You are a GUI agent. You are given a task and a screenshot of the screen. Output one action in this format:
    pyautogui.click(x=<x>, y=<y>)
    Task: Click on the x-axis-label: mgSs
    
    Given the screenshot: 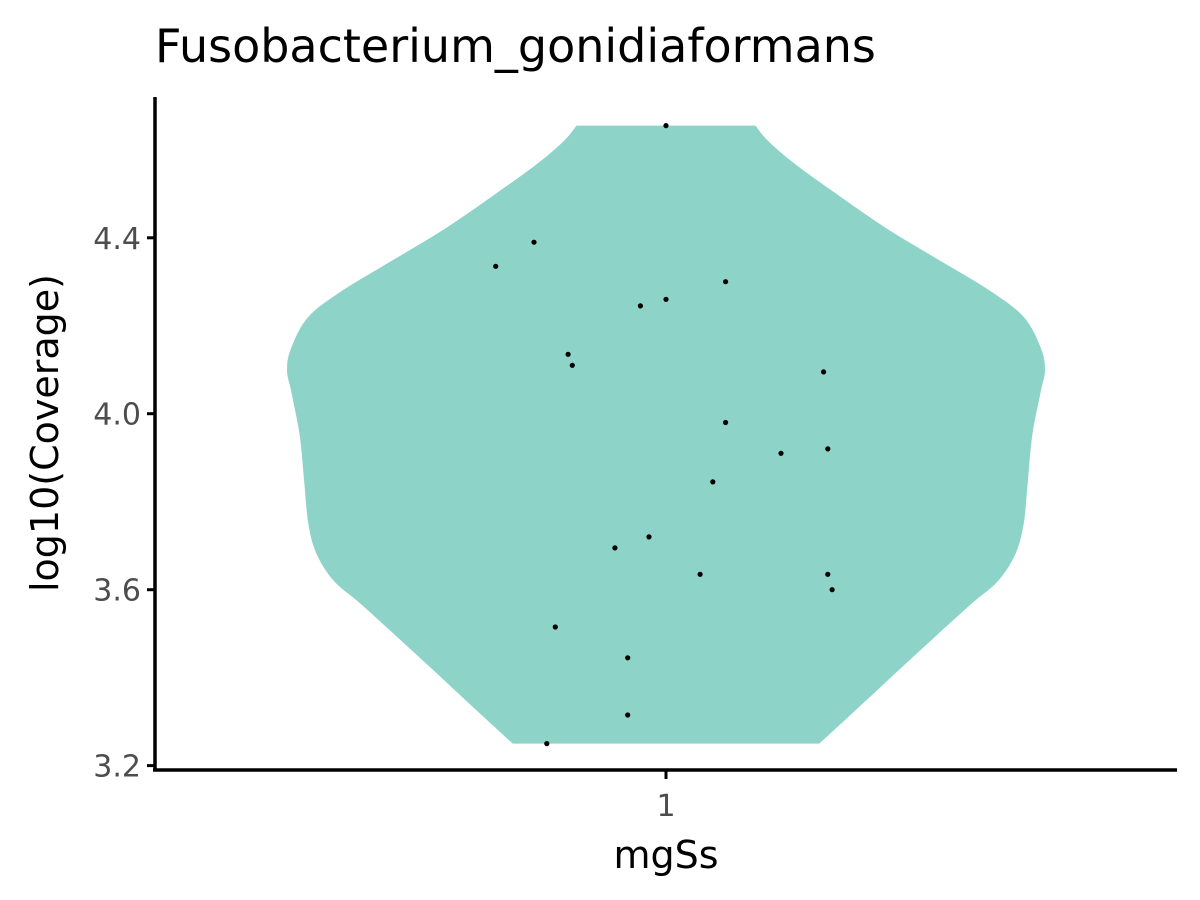 What is the action you would take?
    pyautogui.click(x=665, y=855)
    